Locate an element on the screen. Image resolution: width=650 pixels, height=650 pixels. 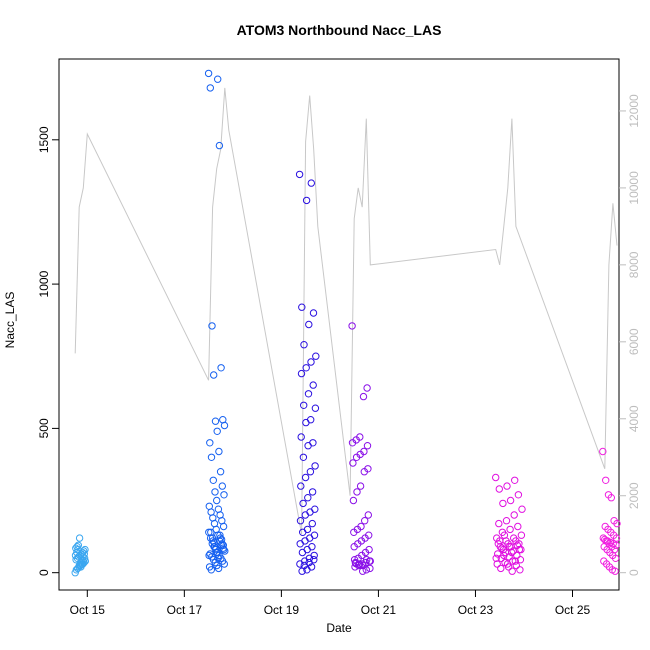
x-tick-label: Oct 19 is located at coordinates (282, 610).